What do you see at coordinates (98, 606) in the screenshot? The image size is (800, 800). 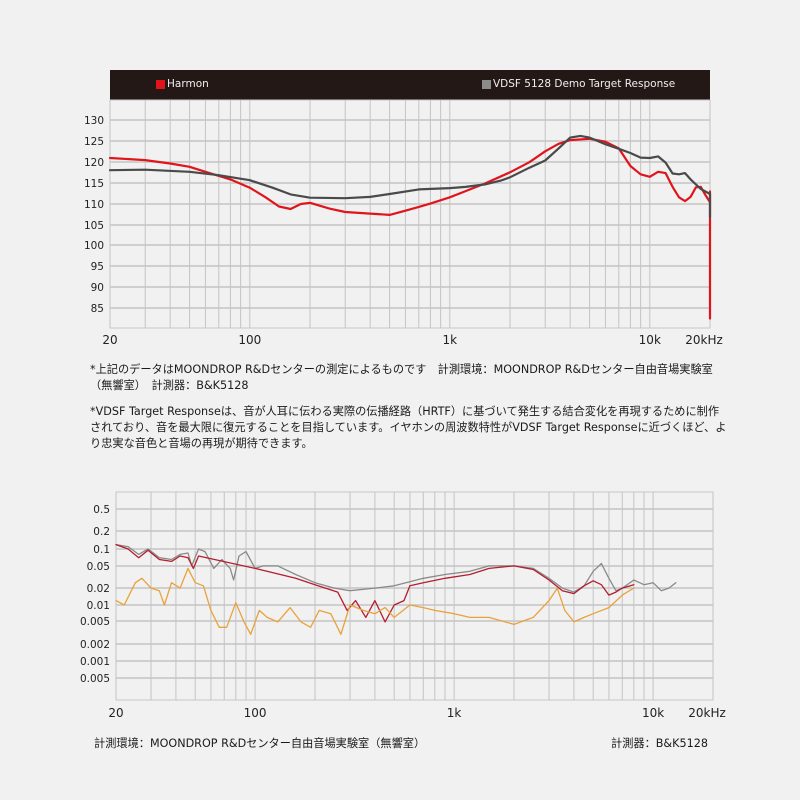 I see `y-tick-label: 0.01` at bounding box center [98, 606].